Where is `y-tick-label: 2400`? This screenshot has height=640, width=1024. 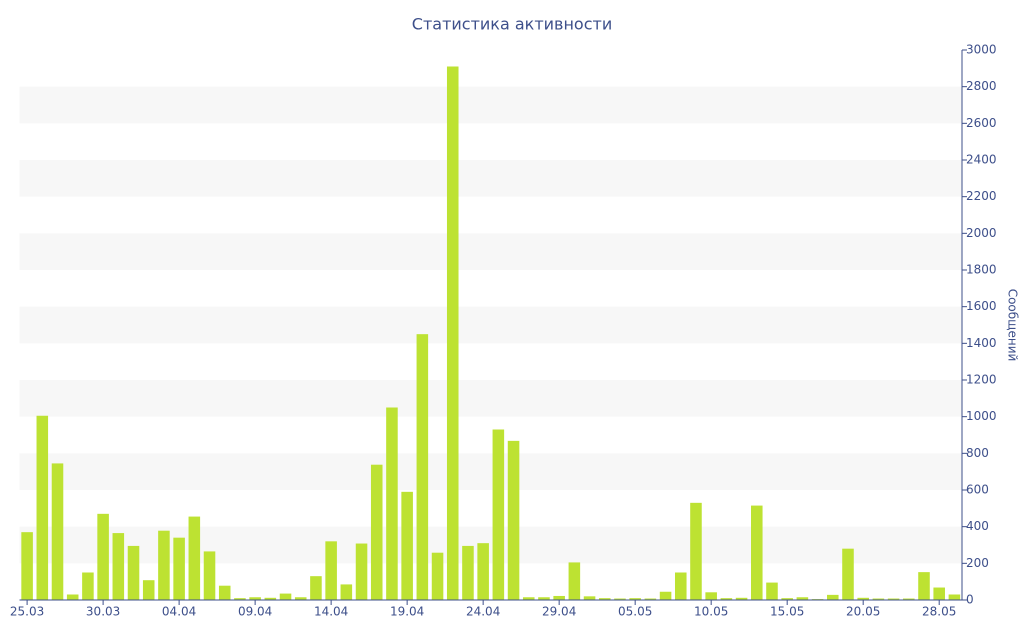 y-tick-label: 2400 is located at coordinates (981, 160).